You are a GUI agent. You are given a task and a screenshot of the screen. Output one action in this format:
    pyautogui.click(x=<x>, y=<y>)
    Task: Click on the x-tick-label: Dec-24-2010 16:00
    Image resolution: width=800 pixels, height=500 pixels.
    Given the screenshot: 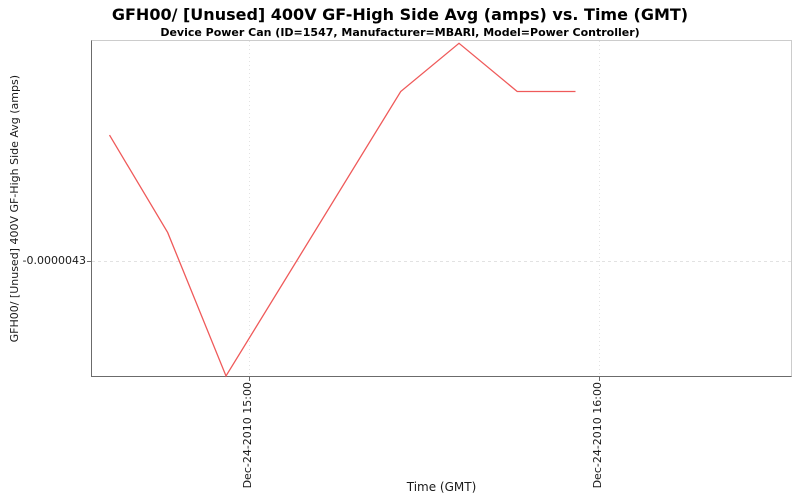 What is the action you would take?
    pyautogui.click(x=597, y=435)
    